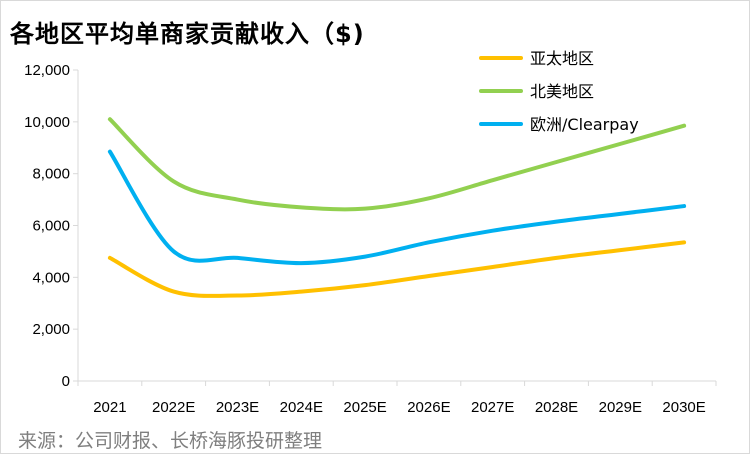  What do you see at coordinates (187, 34) in the screenshot?
I see `chart-title: 各地区平均单商家贡献收入（$)` at bounding box center [187, 34].